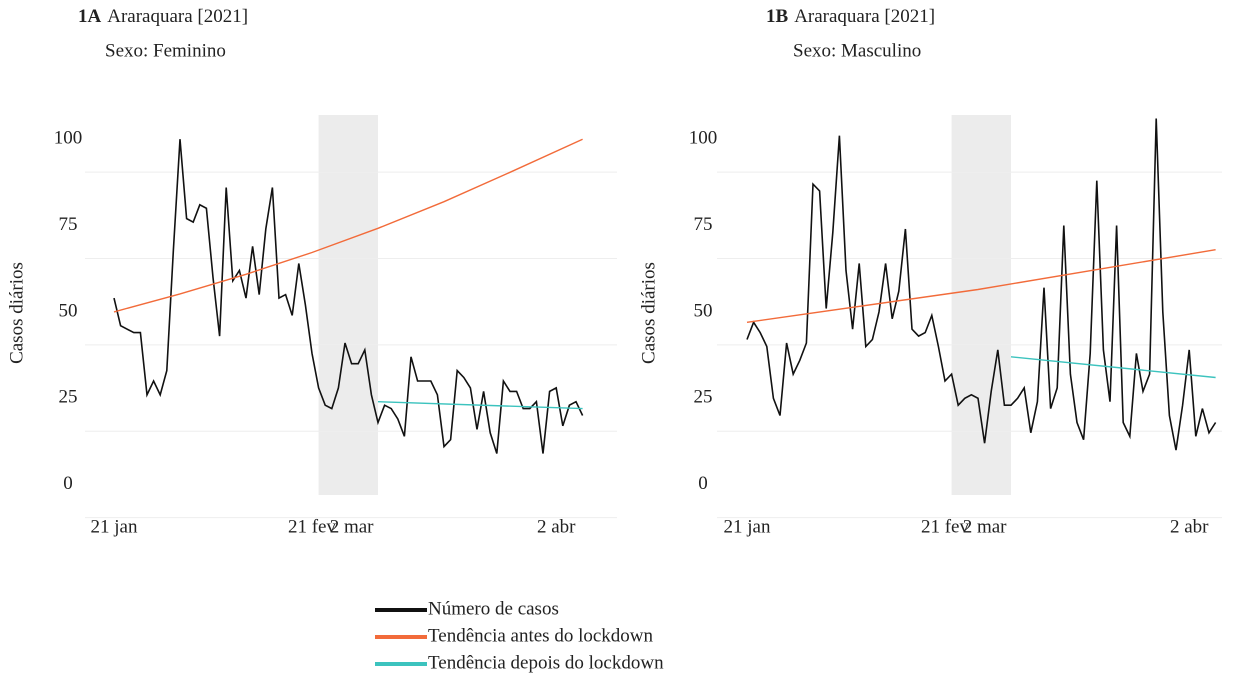 This screenshot has height=682, width=1250. What do you see at coordinates (493, 608) in the screenshot?
I see `legend-label: Número de casos` at bounding box center [493, 608].